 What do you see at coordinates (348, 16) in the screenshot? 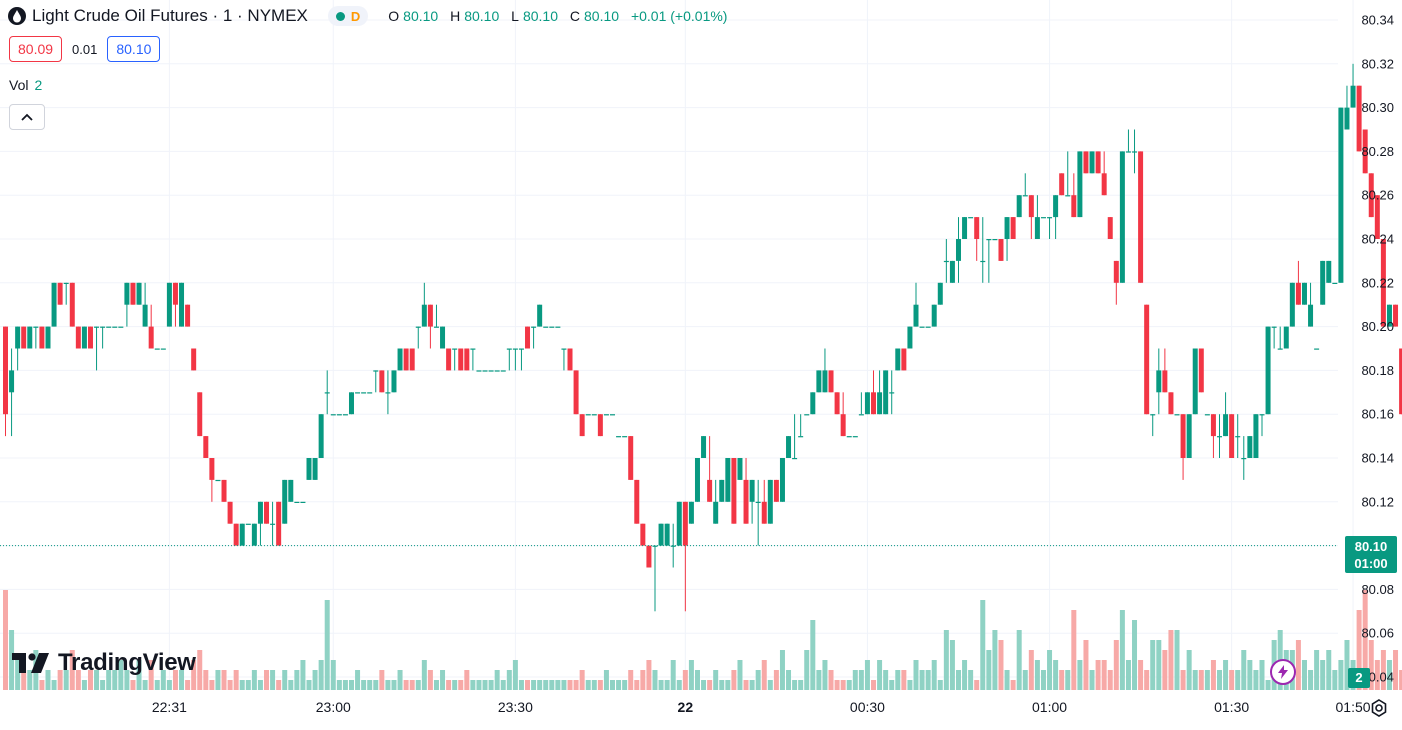
I see `market-status-badge: D` at bounding box center [348, 16].